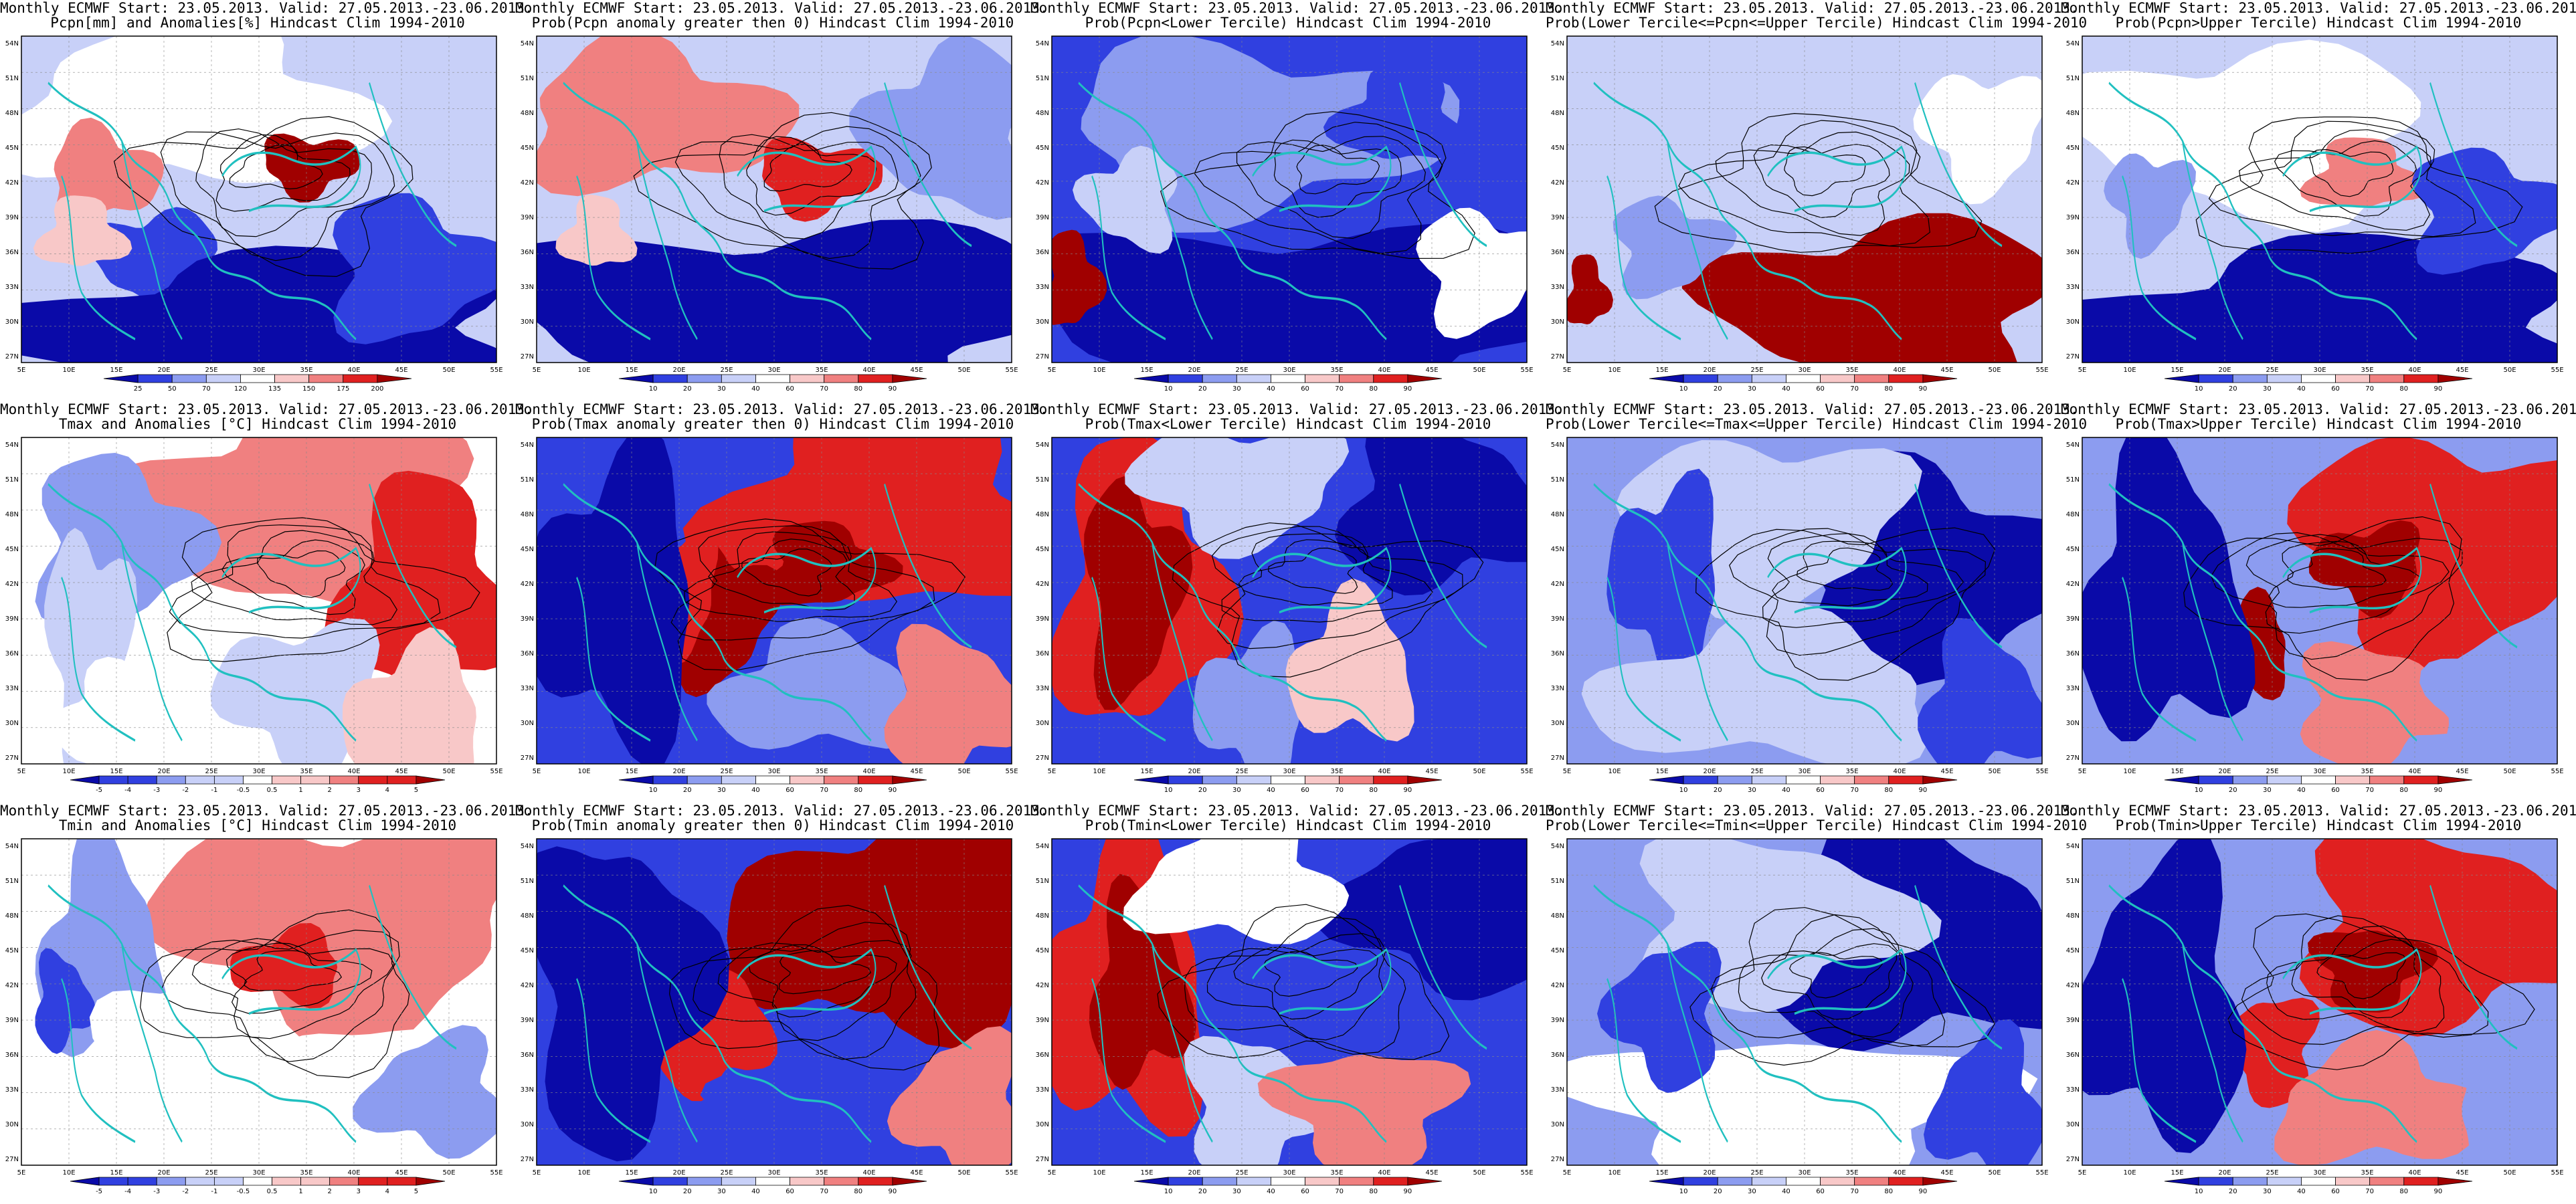 This screenshot has width=2576, height=1204. I want to click on colorbar-tick-label: 135, so click(274, 389).